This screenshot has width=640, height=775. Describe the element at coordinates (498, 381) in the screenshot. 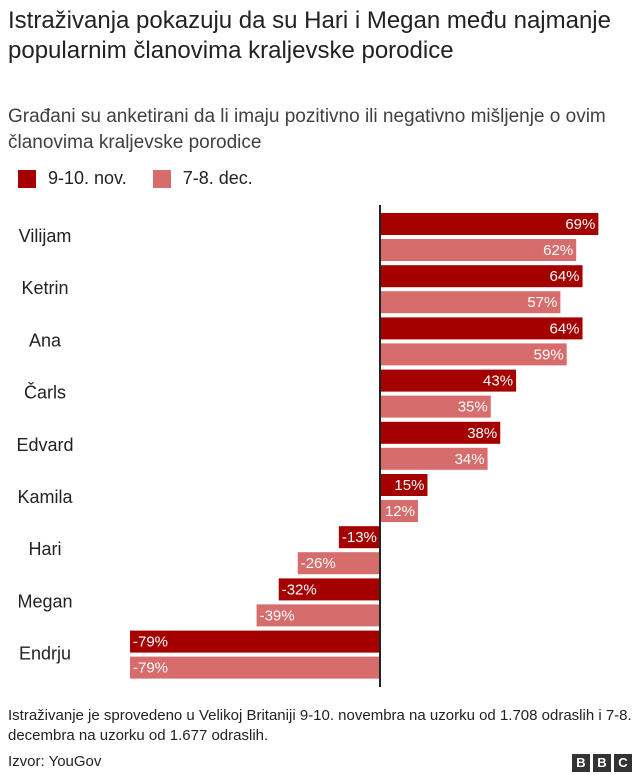

I see `bar-data-label: 43%` at that location.